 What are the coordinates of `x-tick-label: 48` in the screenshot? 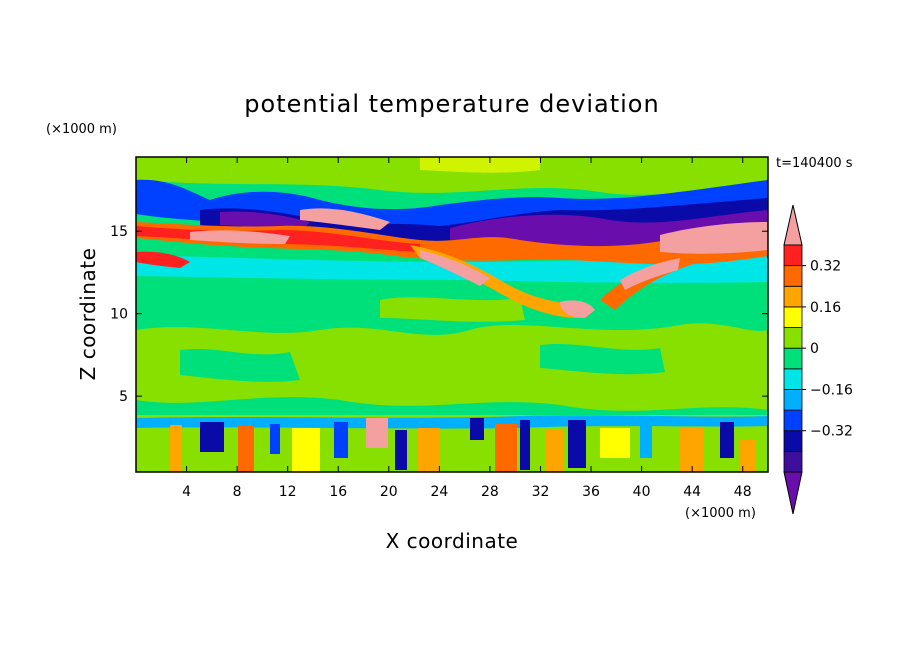 It's located at (743, 492).